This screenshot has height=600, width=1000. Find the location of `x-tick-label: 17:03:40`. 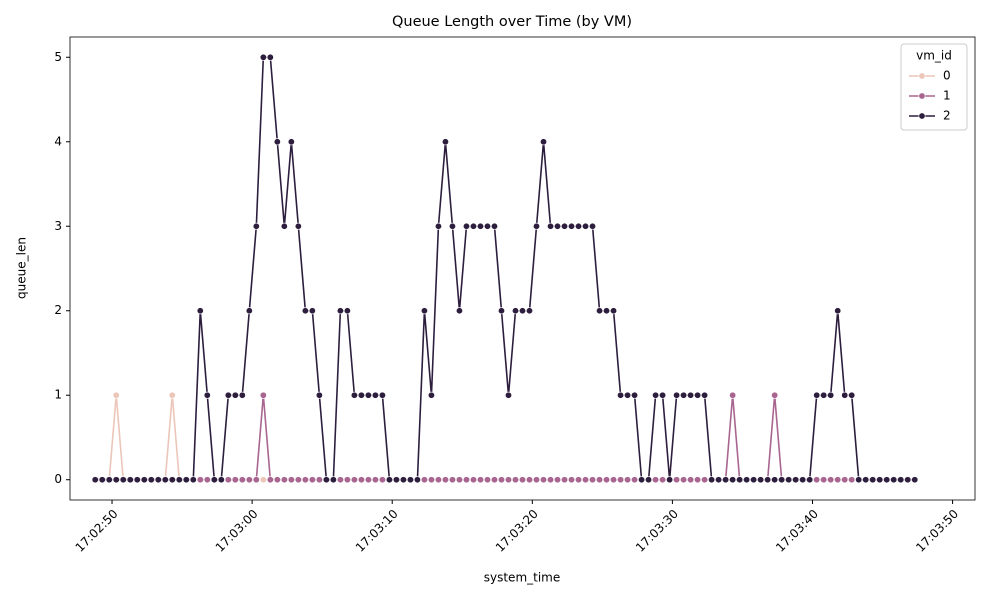

x-tick-label: 17:03:40 is located at coordinates (797, 531).